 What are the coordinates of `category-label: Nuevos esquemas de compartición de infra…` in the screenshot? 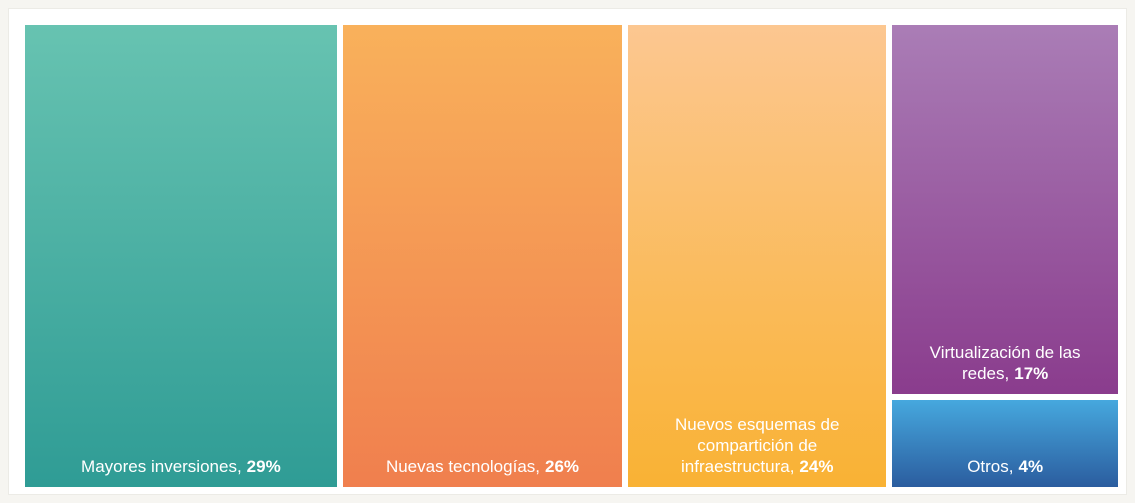 It's located at (757, 445).